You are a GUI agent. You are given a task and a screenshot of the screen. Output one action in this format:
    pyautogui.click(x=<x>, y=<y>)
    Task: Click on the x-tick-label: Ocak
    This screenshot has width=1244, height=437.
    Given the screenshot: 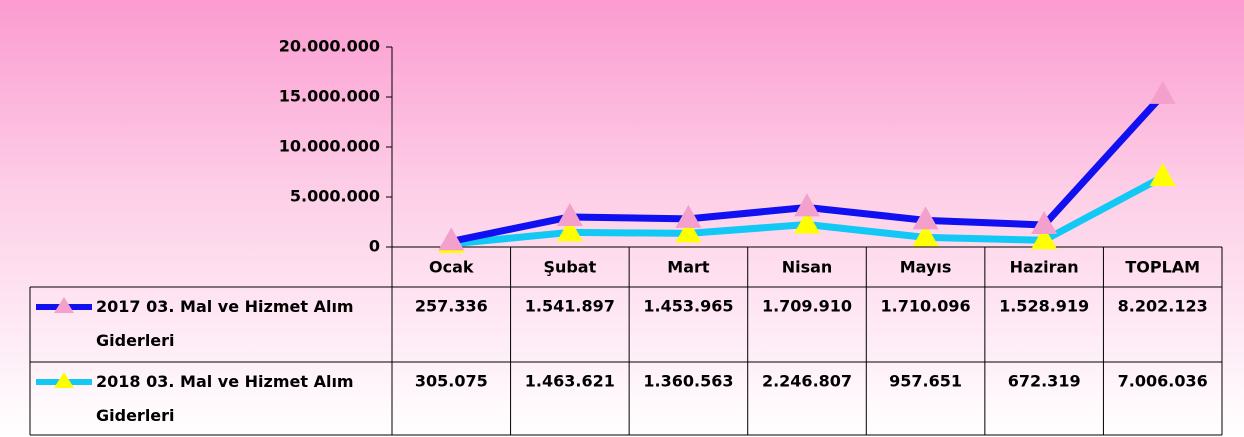 What is the action you would take?
    pyautogui.click(x=451, y=267)
    